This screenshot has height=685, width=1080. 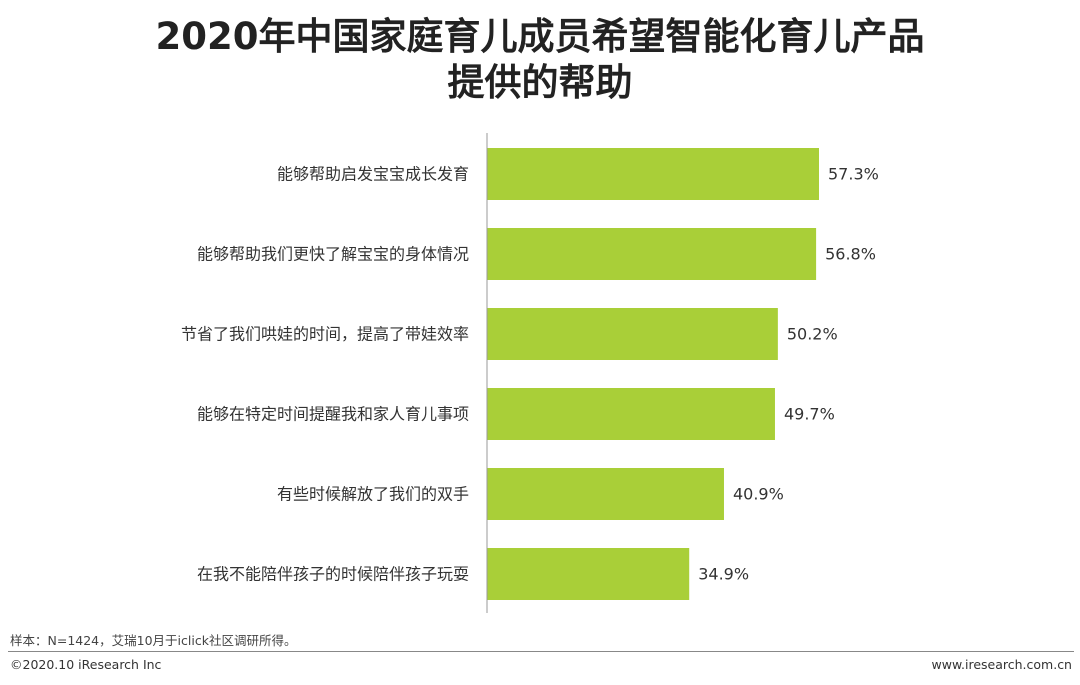 I want to click on value-label: 50.2%, so click(x=812, y=334).